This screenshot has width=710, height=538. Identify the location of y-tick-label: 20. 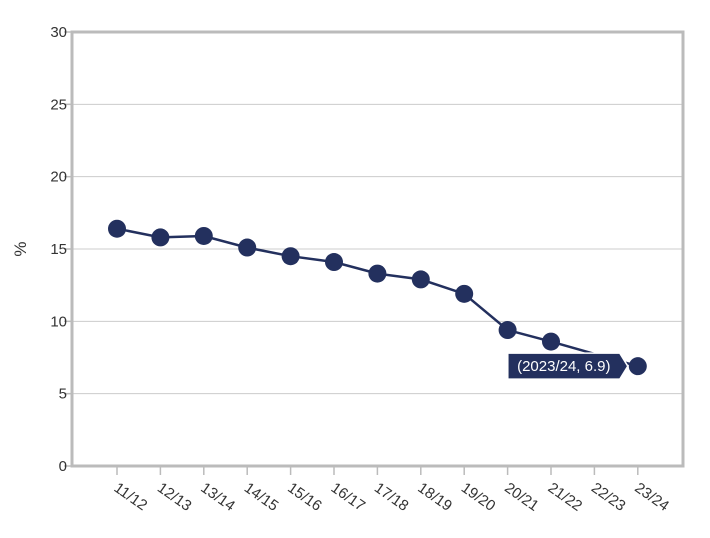
(58, 177).